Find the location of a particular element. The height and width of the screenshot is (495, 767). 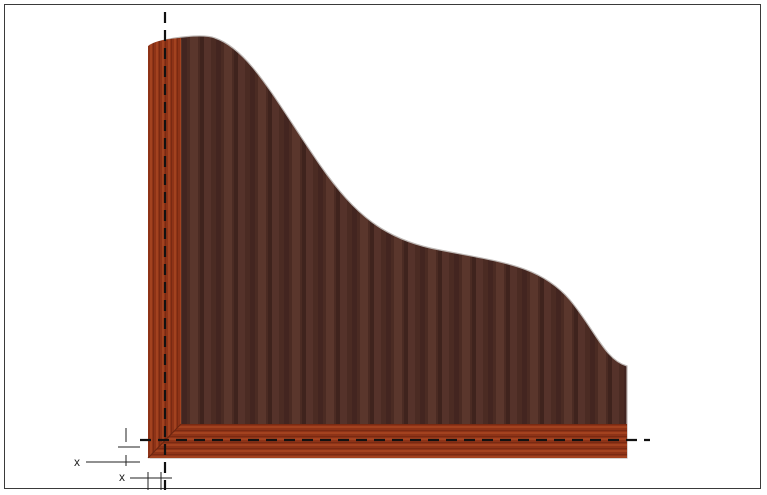

dim-label-horizontal-x: x is located at coordinates (122, 477).